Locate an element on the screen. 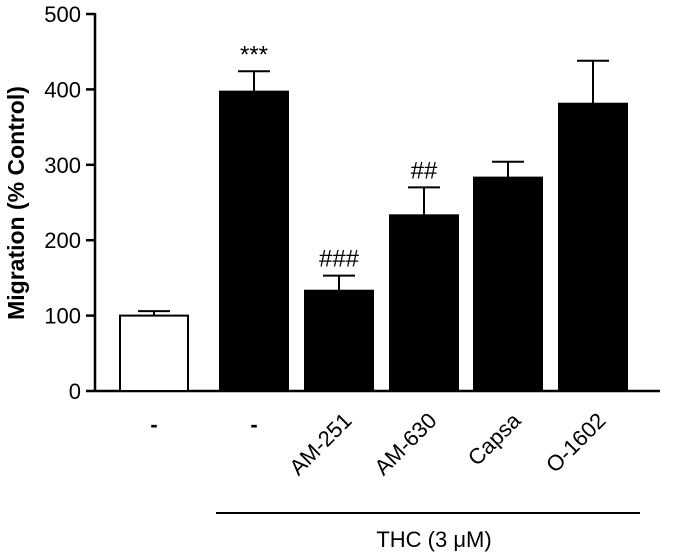 The width and height of the screenshot is (678, 556). category-label: AM-251 is located at coordinates (320, 444).